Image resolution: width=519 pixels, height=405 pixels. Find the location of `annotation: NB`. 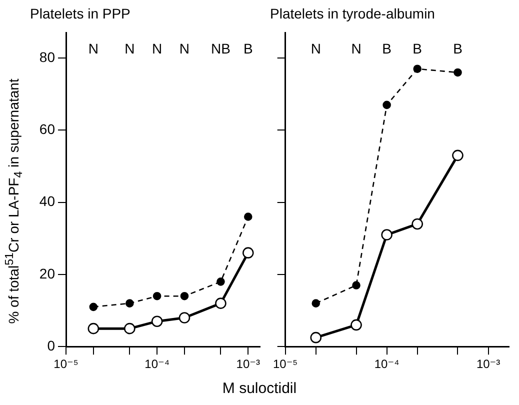

annotation: NB is located at coordinates (220, 48).